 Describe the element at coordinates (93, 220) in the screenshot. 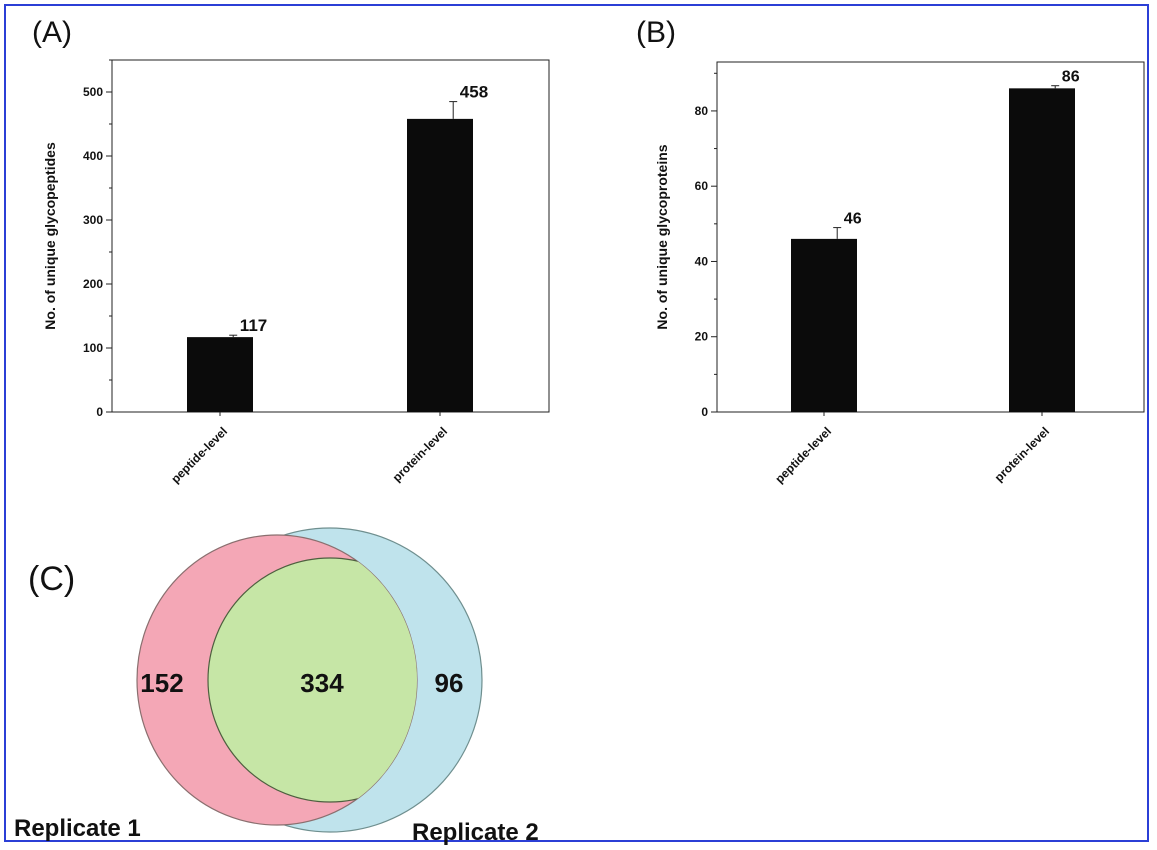

I see `y-tick-label: 300` at that location.